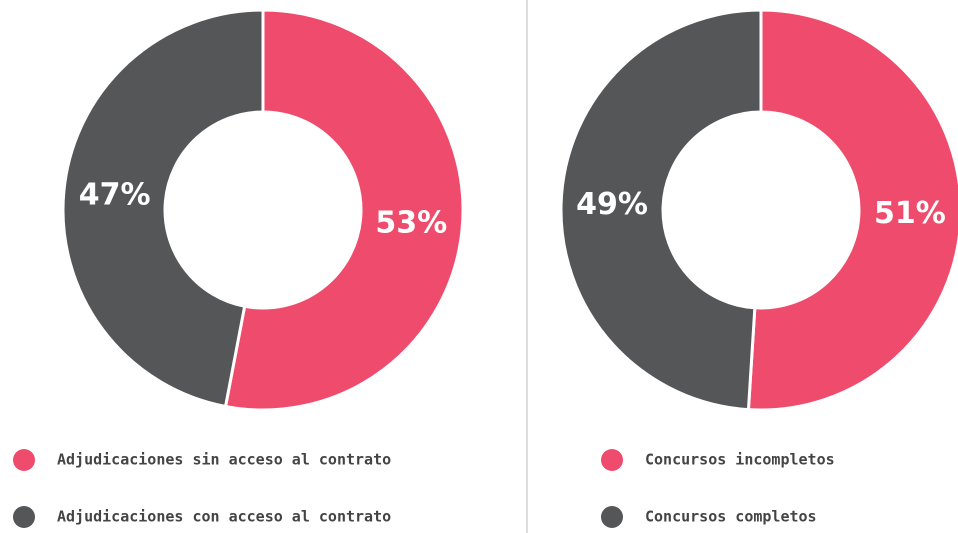 The width and height of the screenshot is (958, 533). What do you see at coordinates (910, 213) in the screenshot?
I see `value-label: 51%` at bounding box center [910, 213].